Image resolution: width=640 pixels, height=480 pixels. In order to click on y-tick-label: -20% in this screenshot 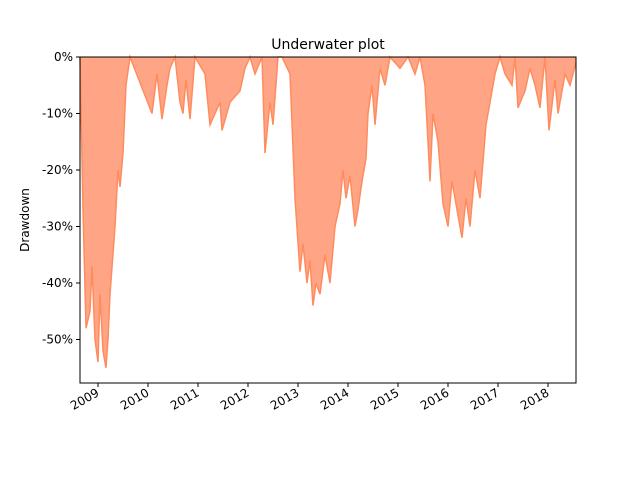, I will do `click(57, 170)`.